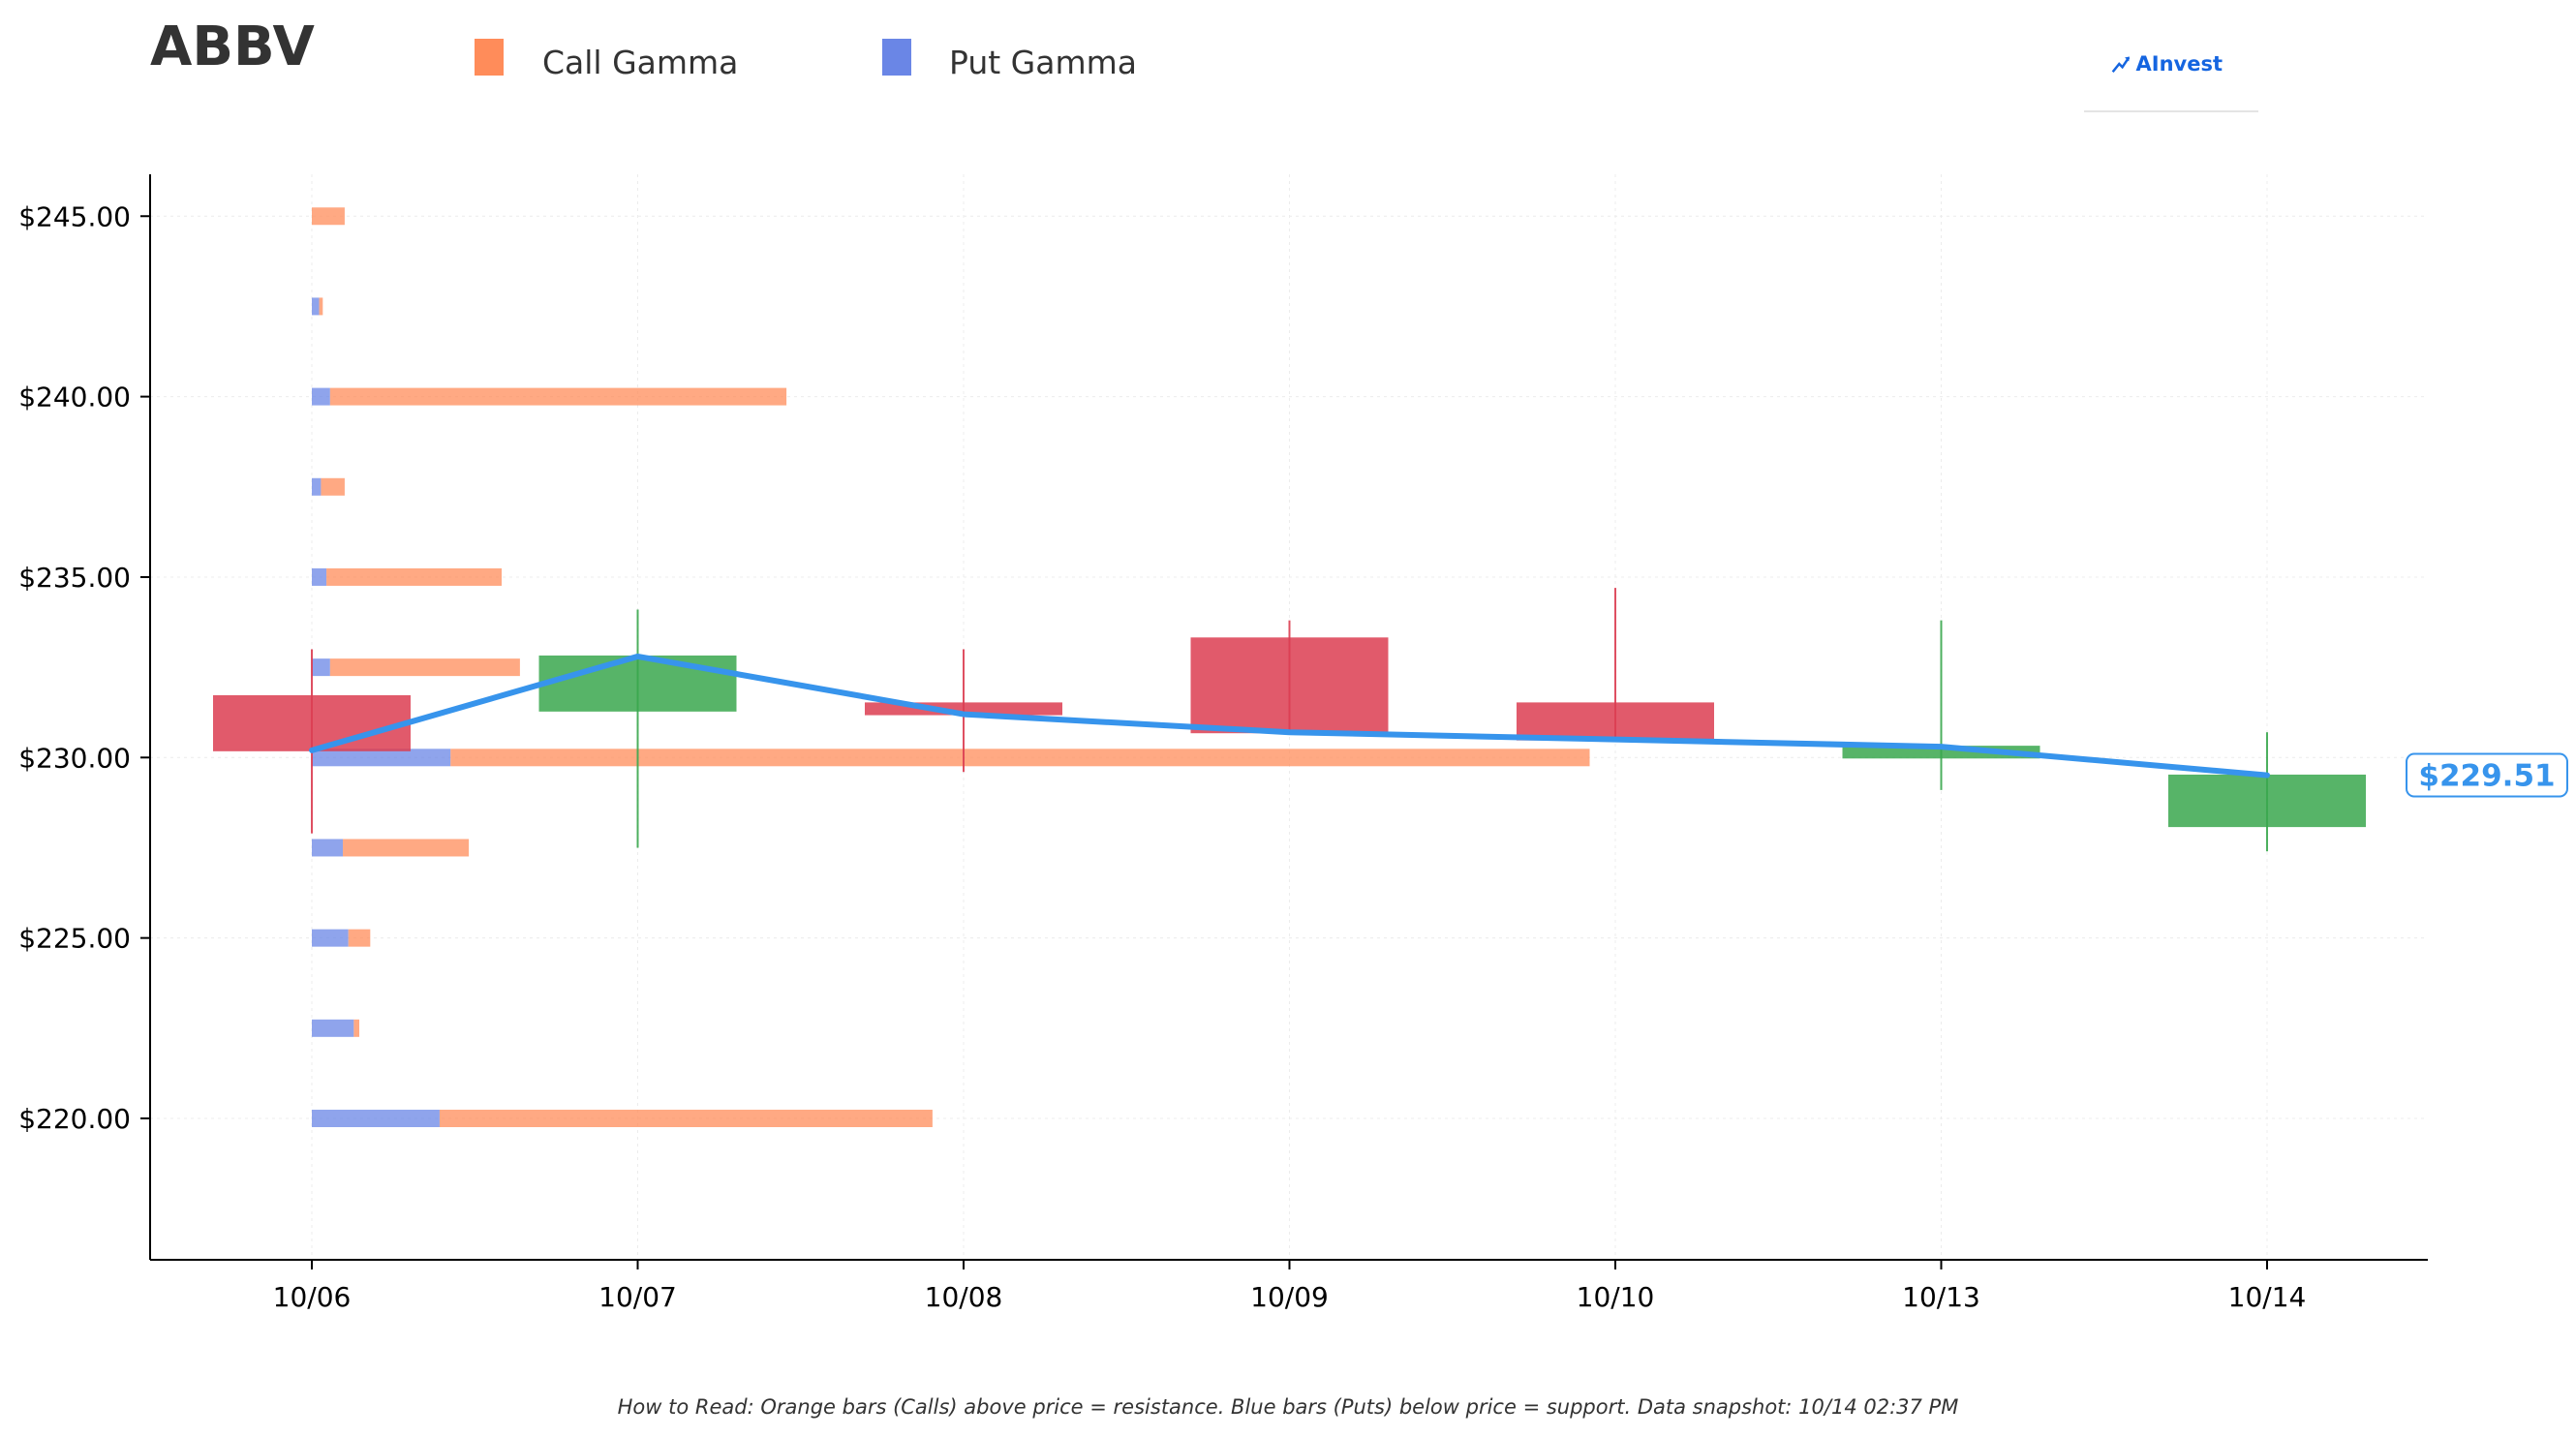  Describe the element at coordinates (1043, 63) in the screenshot. I see `put-gamma-legend-label: Put Gamma` at that location.